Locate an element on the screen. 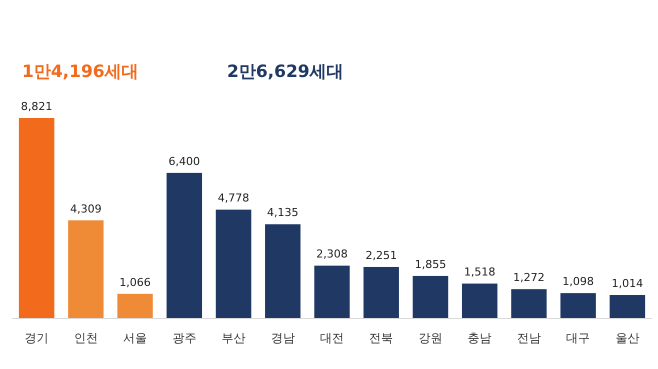  data-label: 4,135 is located at coordinates (283, 213).